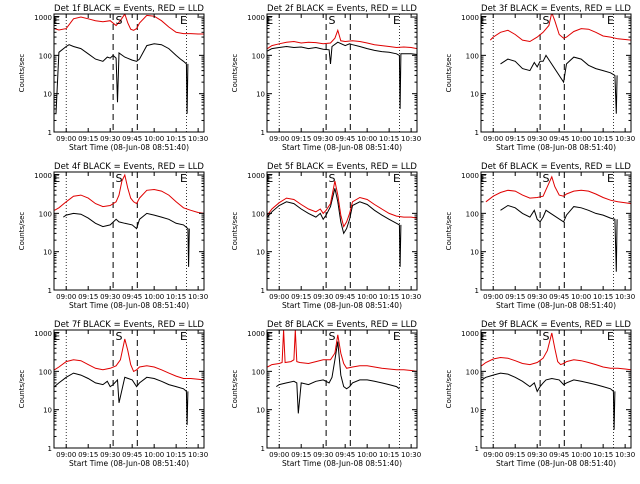  Describe the element at coordinates (556, 167) in the screenshot. I see `panel-title: Det 6f BLACK = Events, RED = LLD` at that location.